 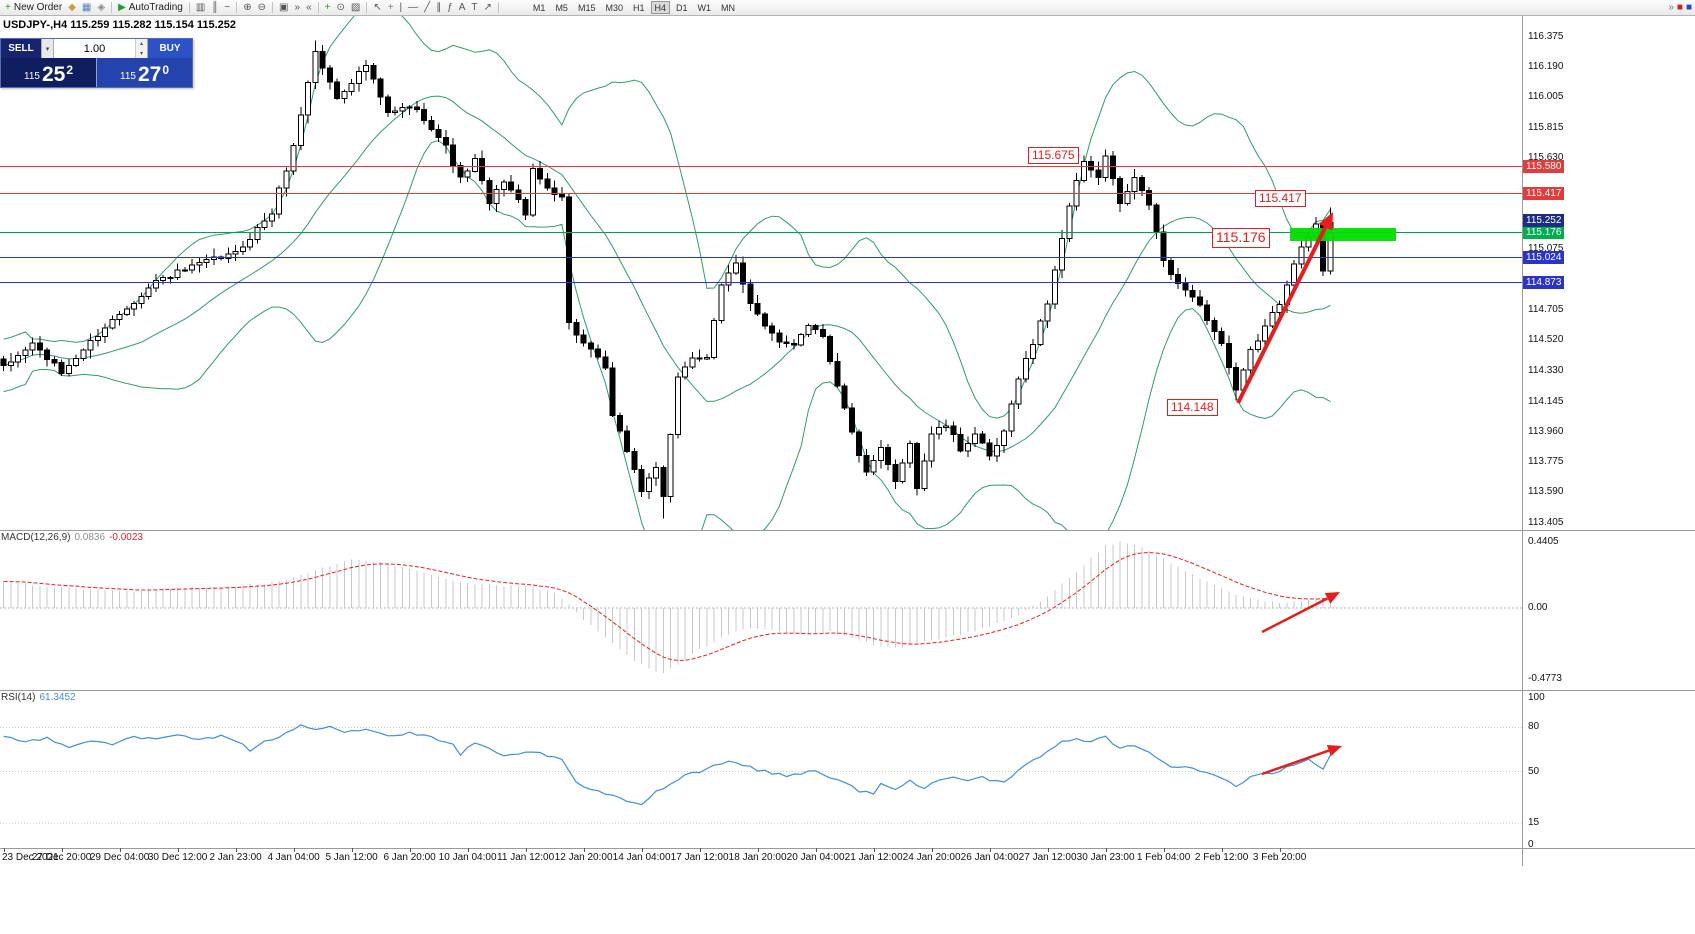 What do you see at coordinates (1671, 7) in the screenshot?
I see `toolbar-overflow-icon: »` at bounding box center [1671, 7].